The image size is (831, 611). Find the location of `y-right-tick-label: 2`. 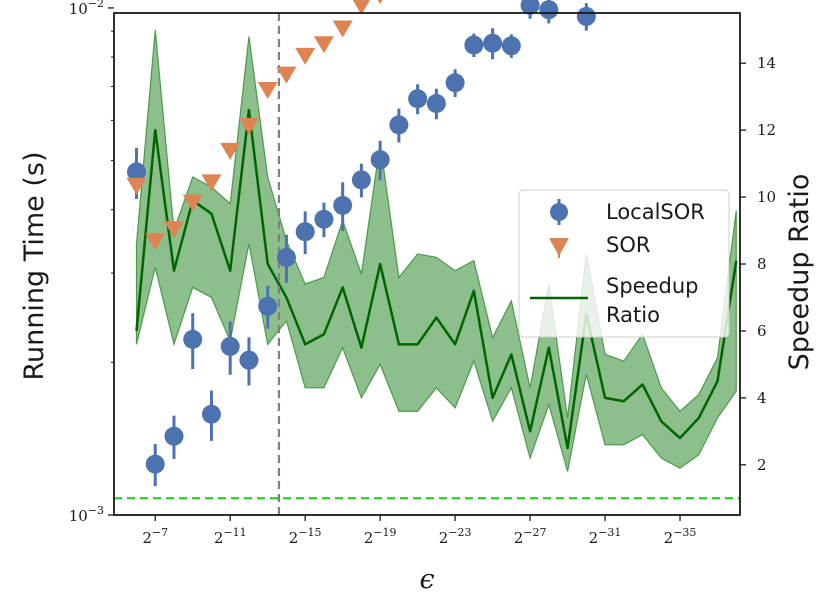

y-right-tick-label: 2 is located at coordinates (762, 465).